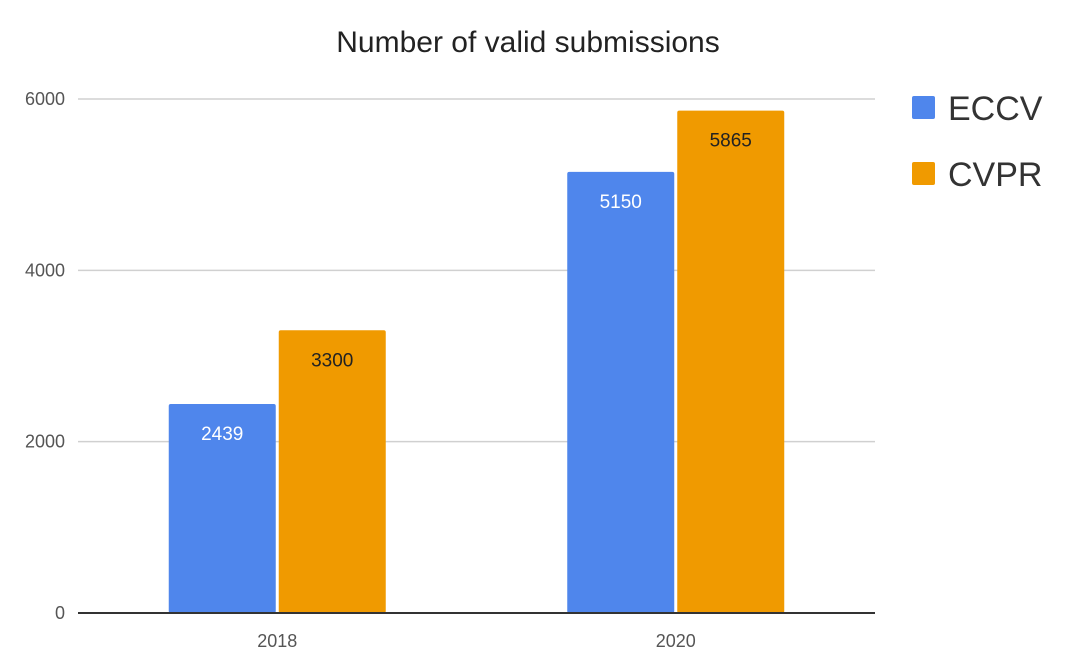 This screenshot has height=660, width=1080. I want to click on data-label: 3300, so click(332, 360).